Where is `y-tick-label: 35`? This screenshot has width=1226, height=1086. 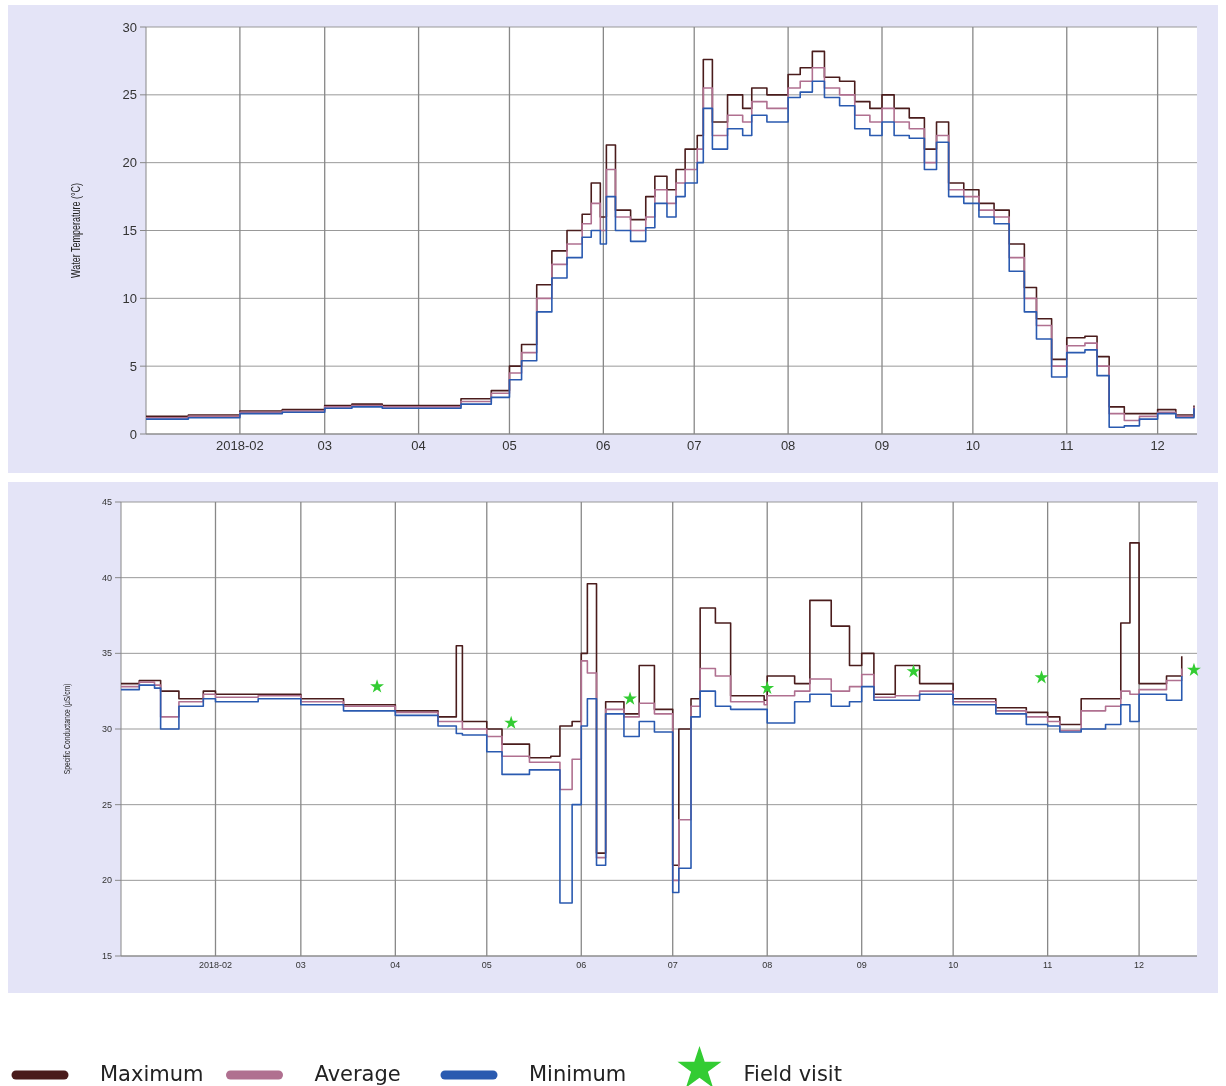 y-tick-label: 35 is located at coordinates (106, 653).